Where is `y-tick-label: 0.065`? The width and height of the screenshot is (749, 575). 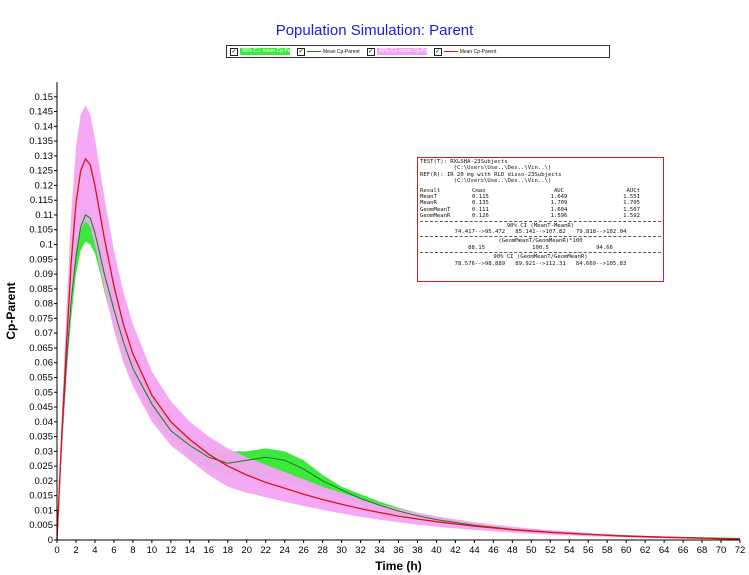
y-tick-label: 0.065 is located at coordinates (41, 348).